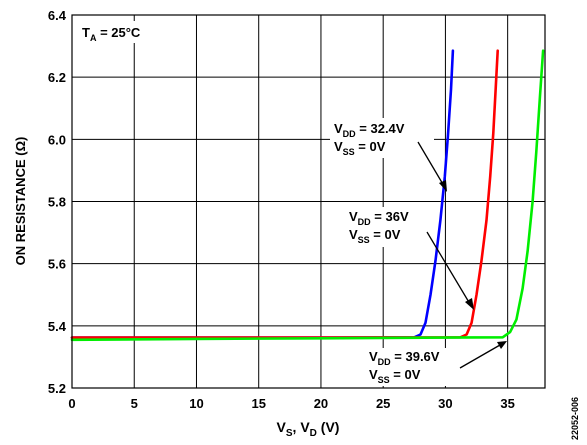  What do you see at coordinates (480, 356) in the screenshot?
I see `leader-line-green` at bounding box center [480, 356].